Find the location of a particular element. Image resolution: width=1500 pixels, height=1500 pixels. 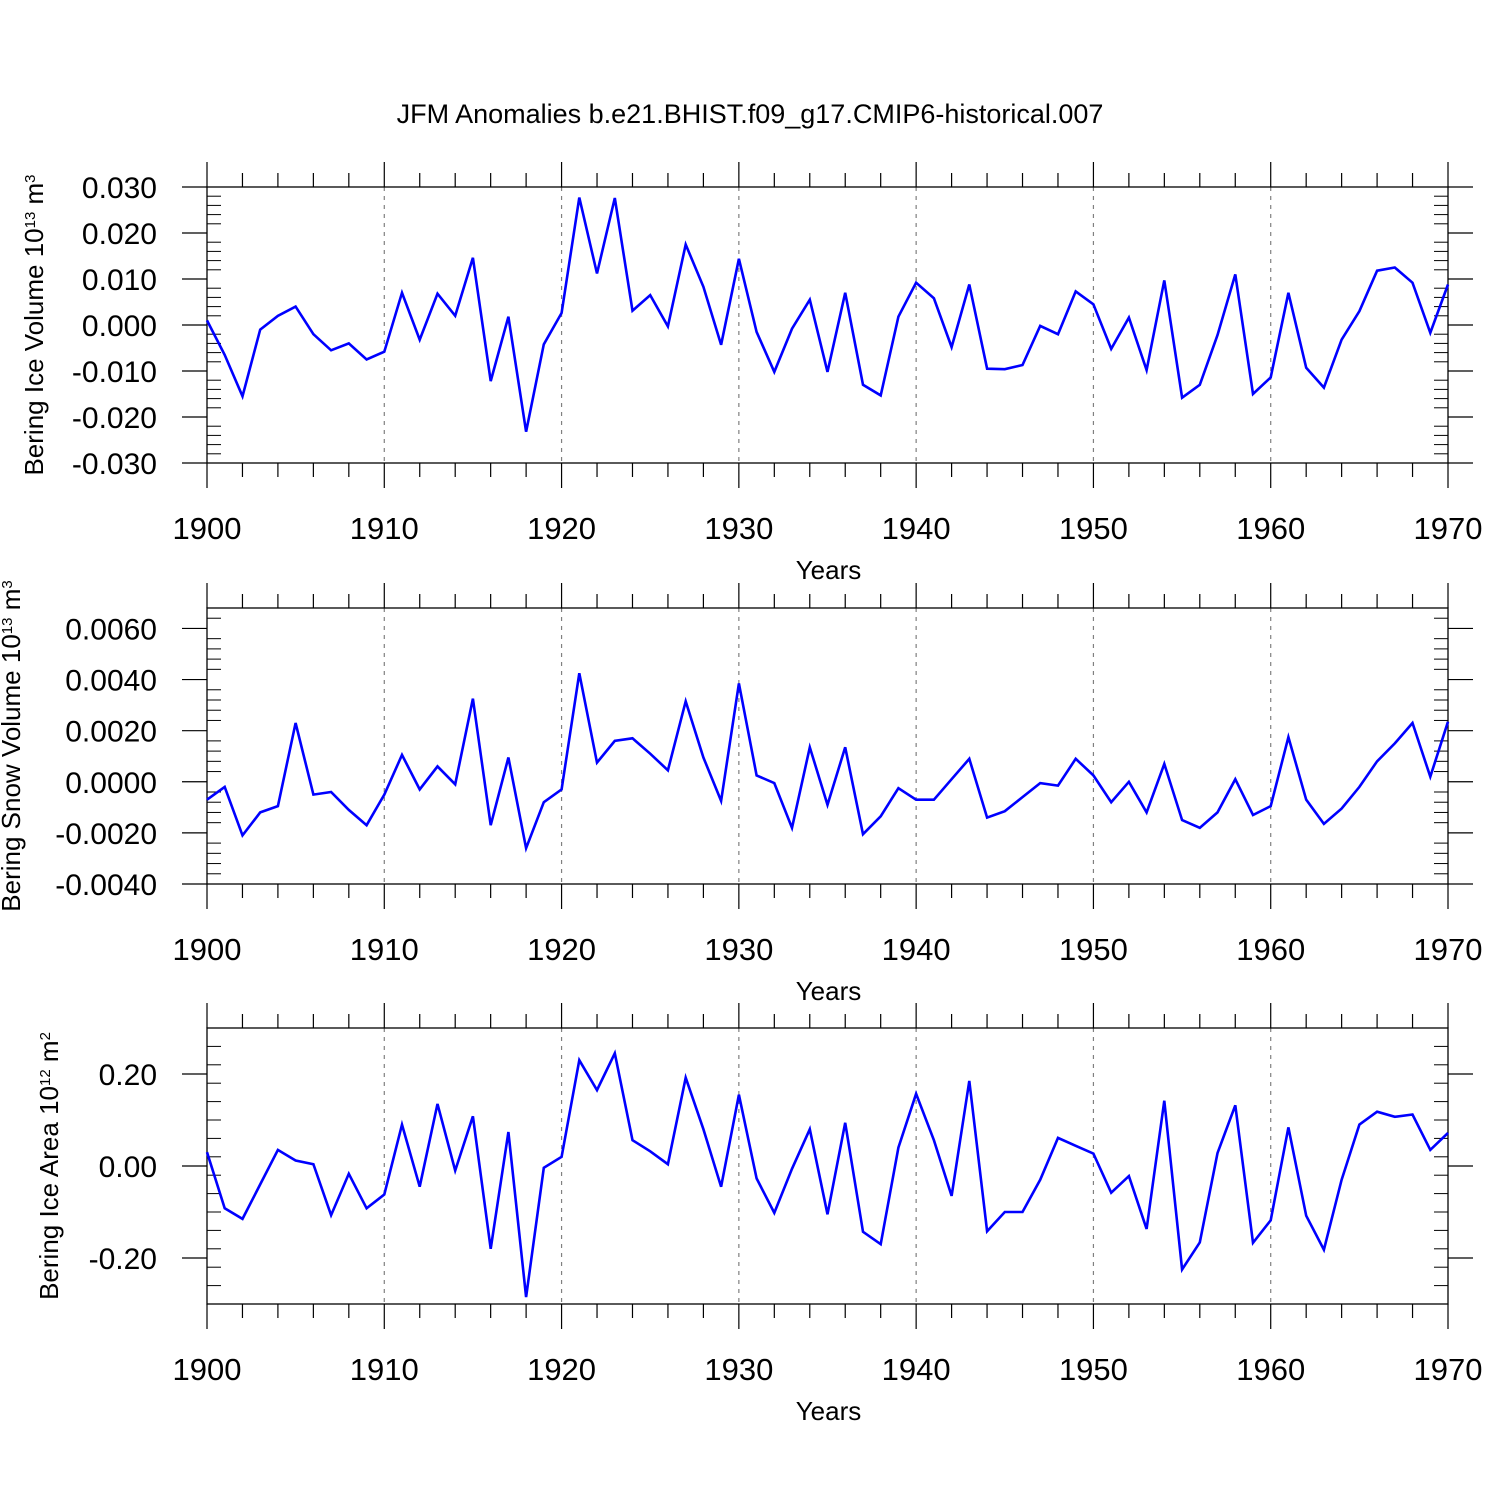

y-tick-label: -0.030 is located at coordinates (114, 464).